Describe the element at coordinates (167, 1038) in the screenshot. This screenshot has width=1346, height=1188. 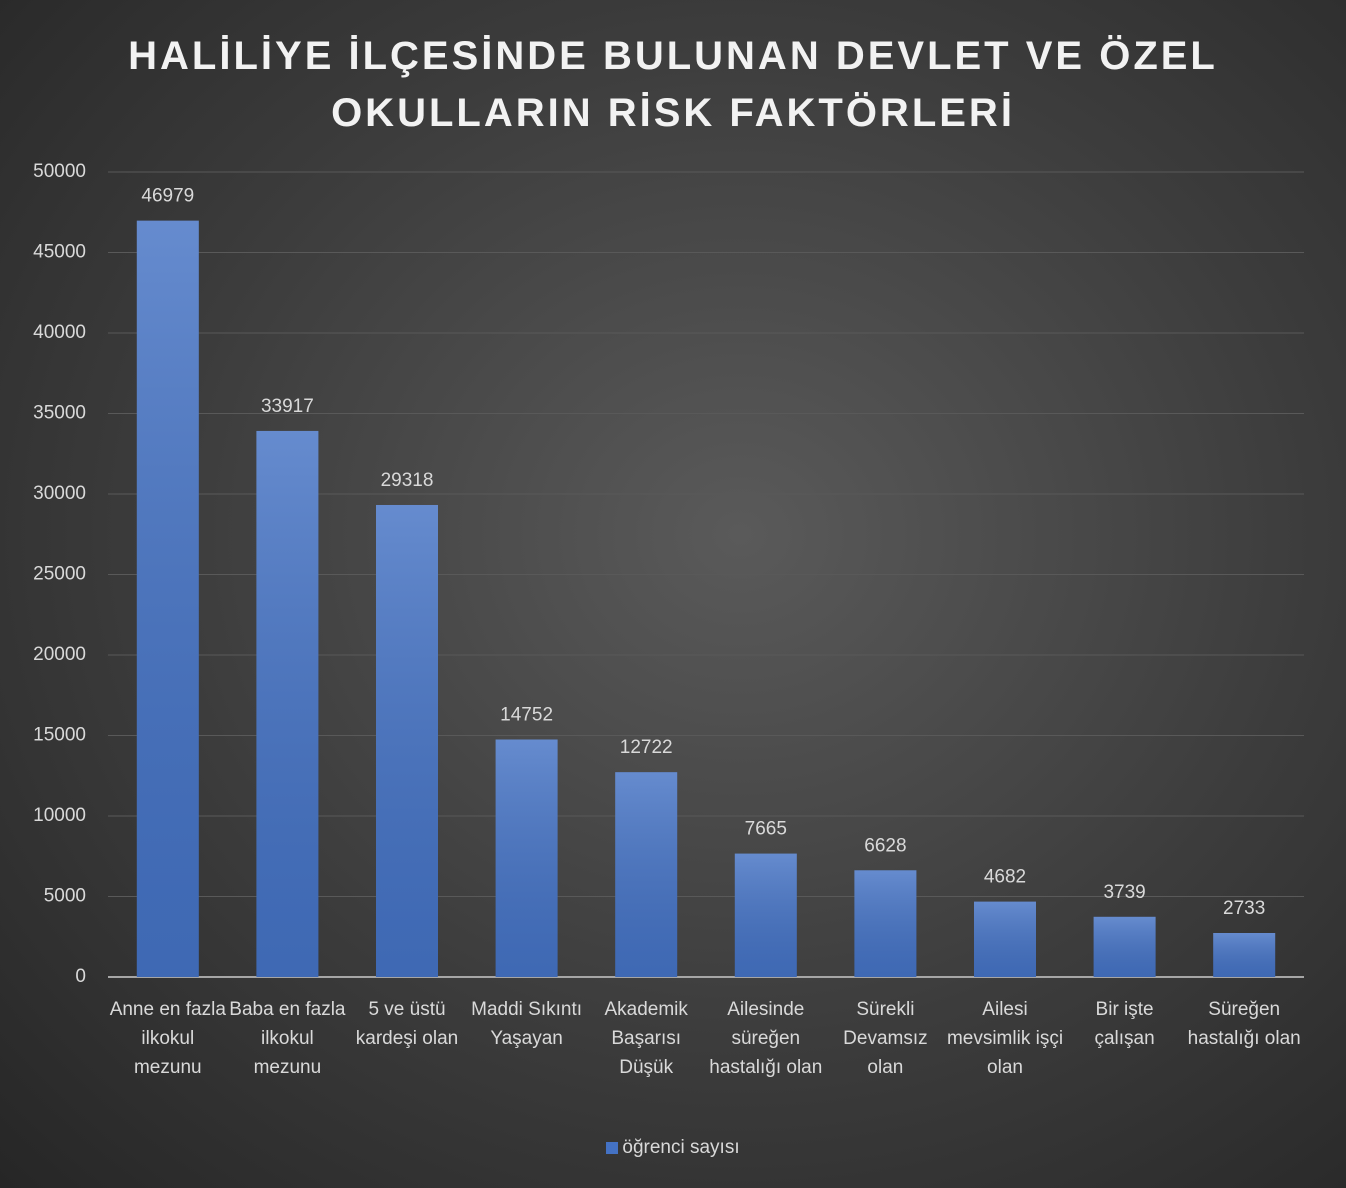
I see `x-tick-label: Anne en fazla ilkokul mezunu` at that location.